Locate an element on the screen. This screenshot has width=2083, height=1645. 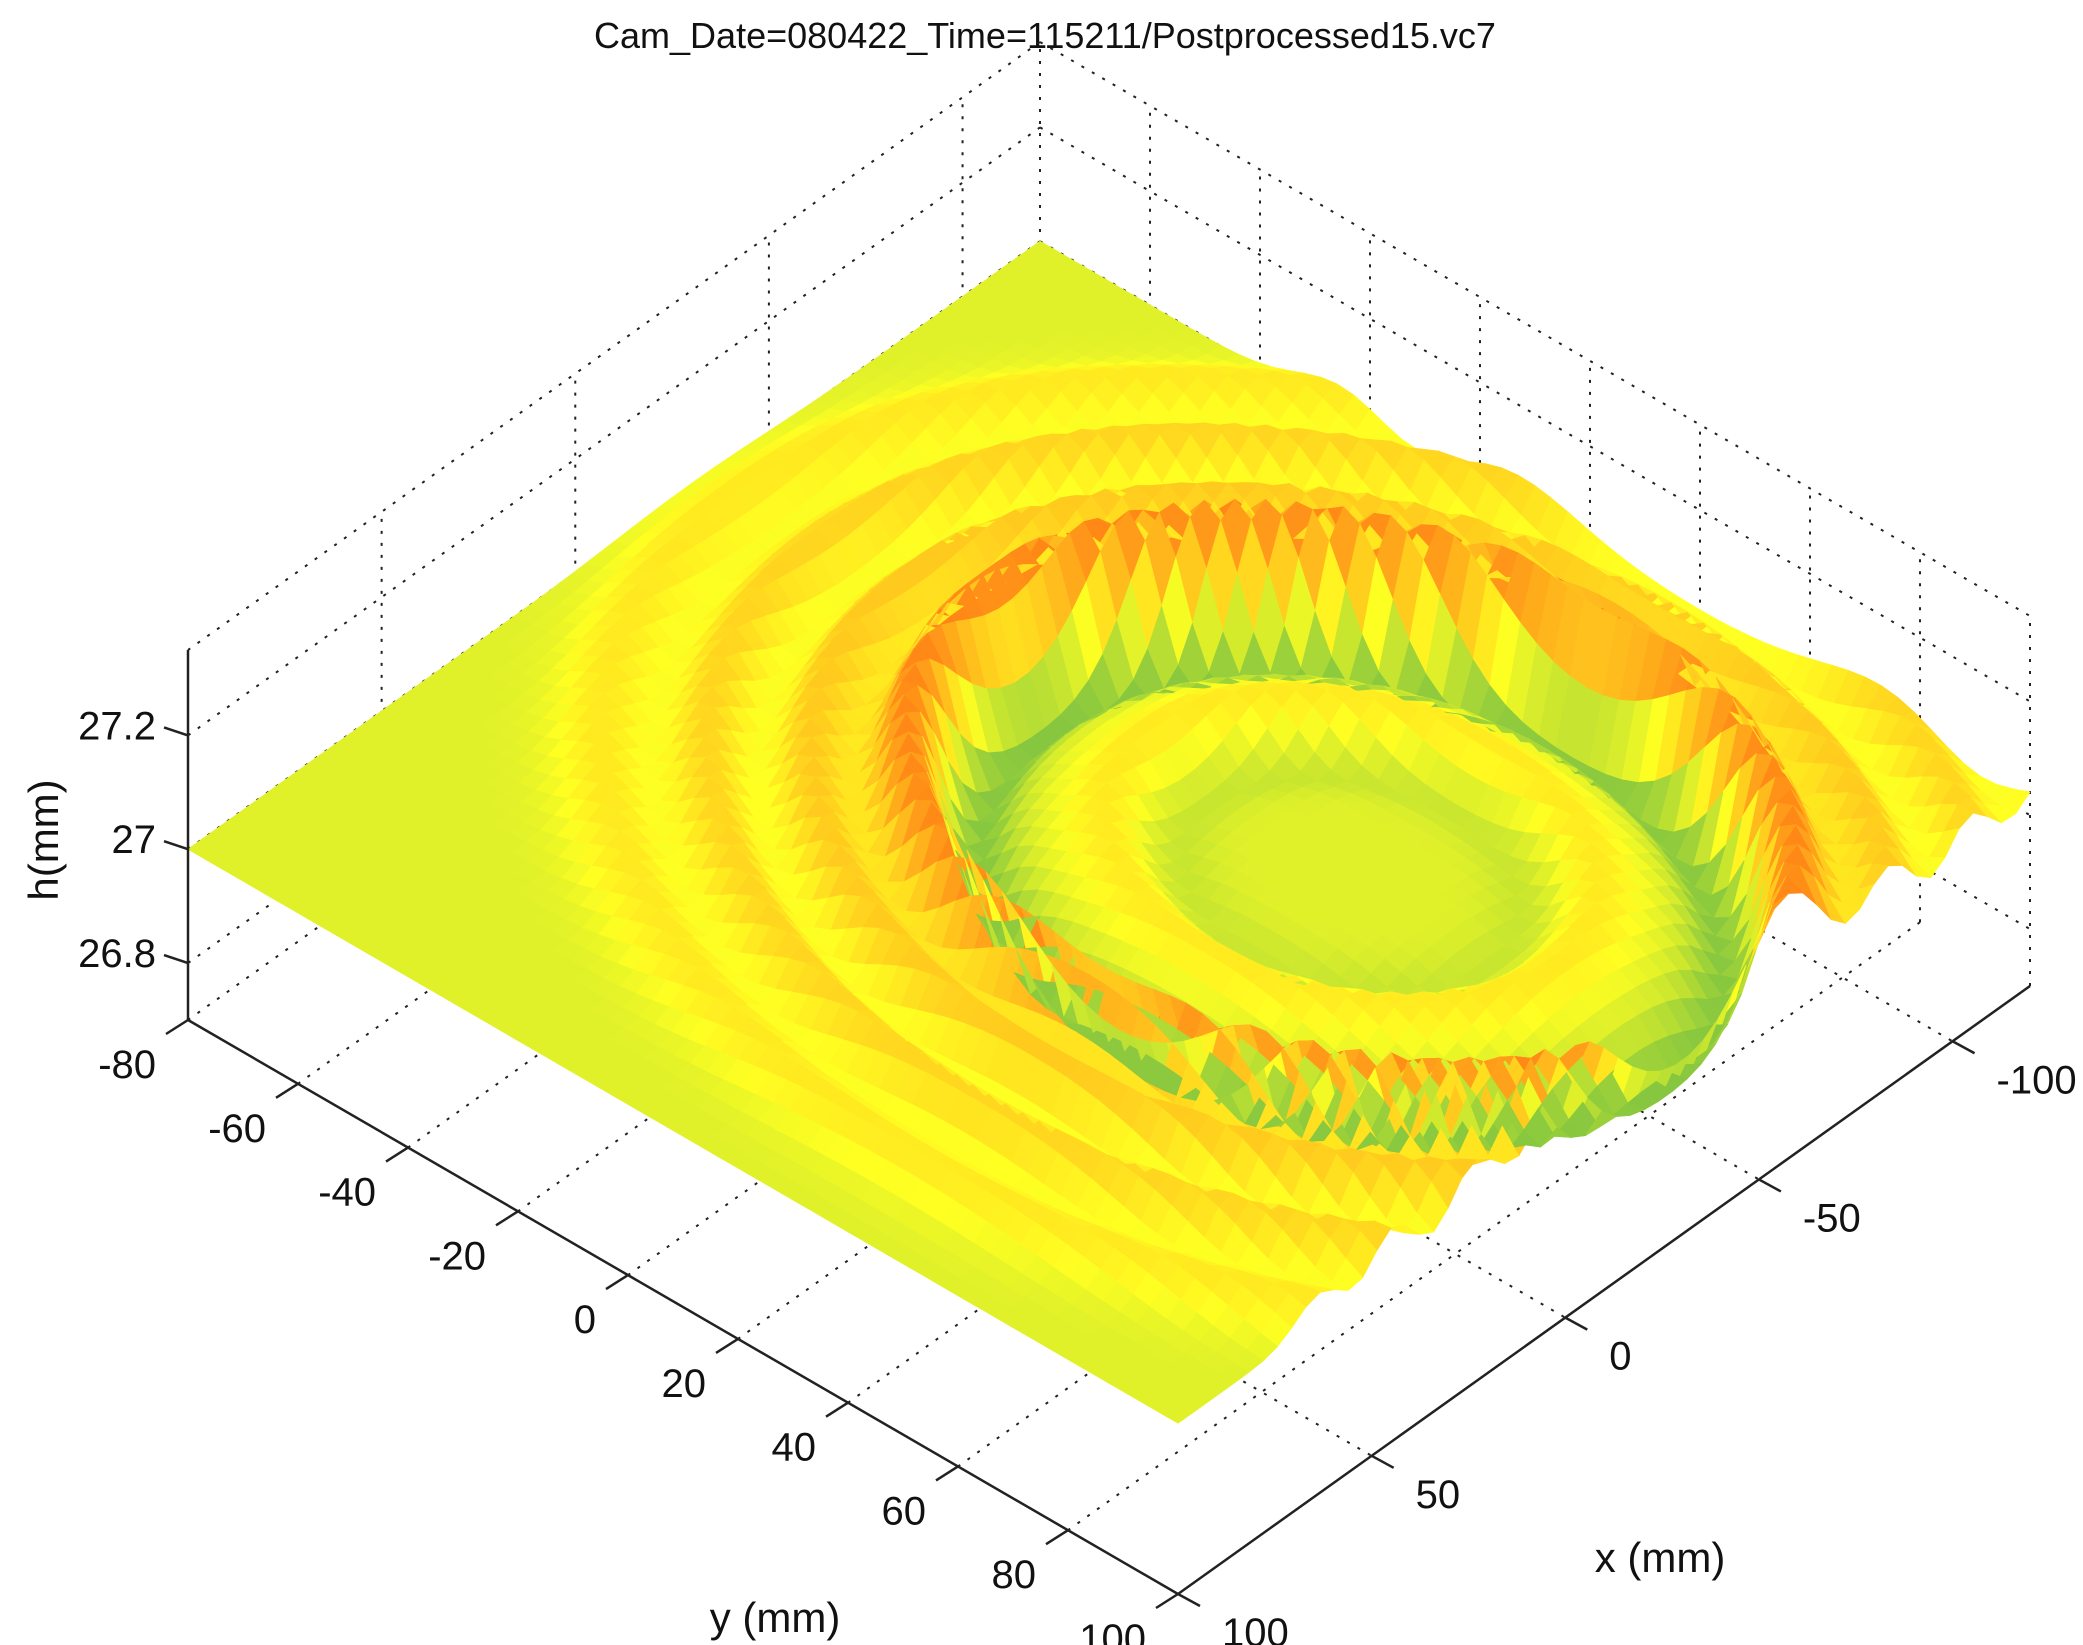
x-tick-label: -100 is located at coordinates (2037, 1080).